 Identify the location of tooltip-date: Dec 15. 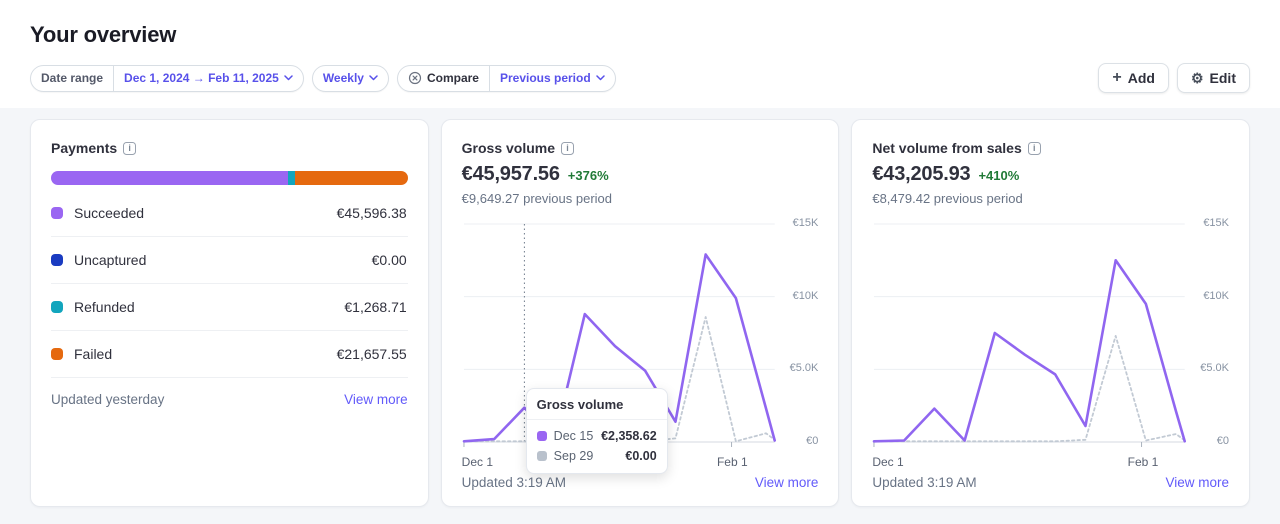
(573, 436).